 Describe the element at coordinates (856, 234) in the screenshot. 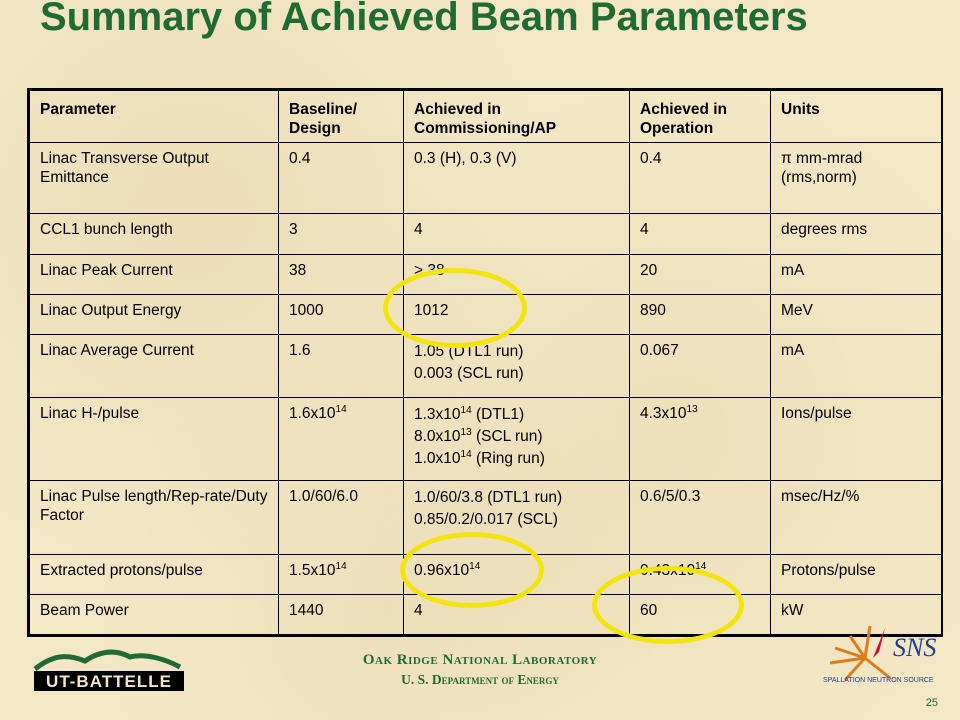

I see `cell-units: degrees rms` at that location.